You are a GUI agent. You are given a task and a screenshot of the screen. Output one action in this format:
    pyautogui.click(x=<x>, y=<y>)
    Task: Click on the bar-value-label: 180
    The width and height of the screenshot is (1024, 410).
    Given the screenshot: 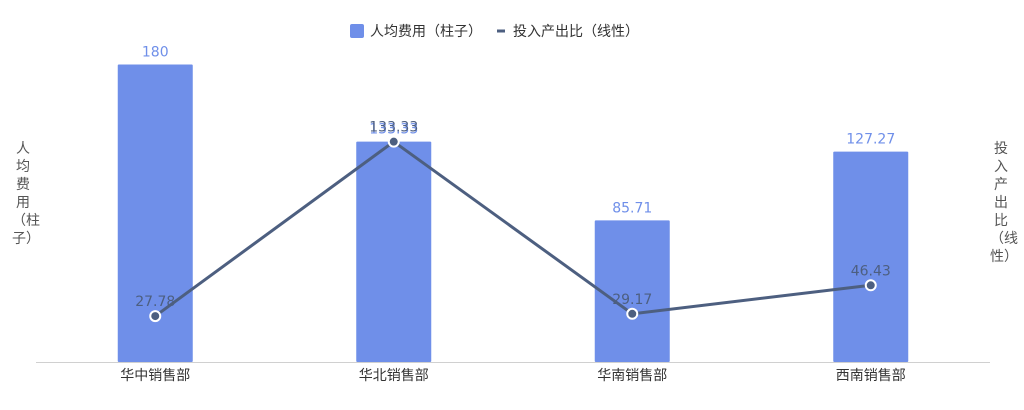 What is the action you would take?
    pyautogui.click(x=155, y=53)
    